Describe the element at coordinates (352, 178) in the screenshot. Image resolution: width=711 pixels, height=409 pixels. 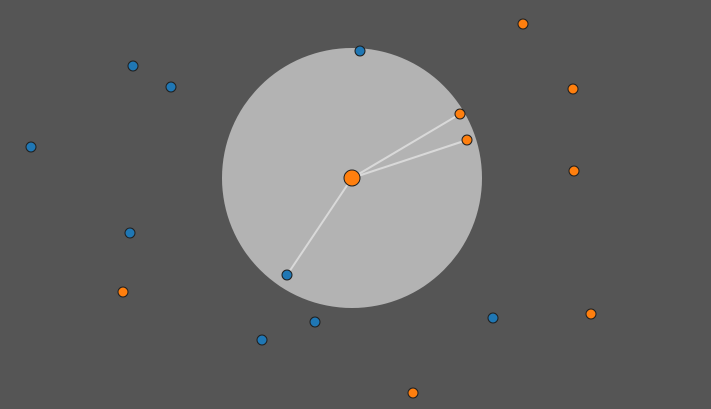
I see `query-point` at that location.